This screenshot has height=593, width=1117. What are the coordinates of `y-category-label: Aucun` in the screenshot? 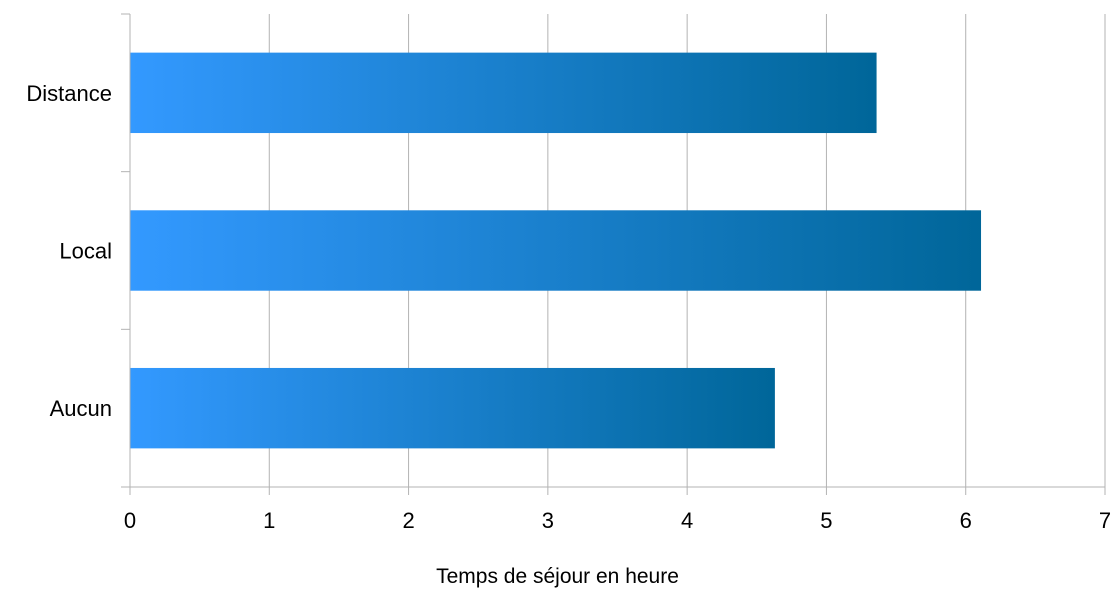 It's located at (81, 408).